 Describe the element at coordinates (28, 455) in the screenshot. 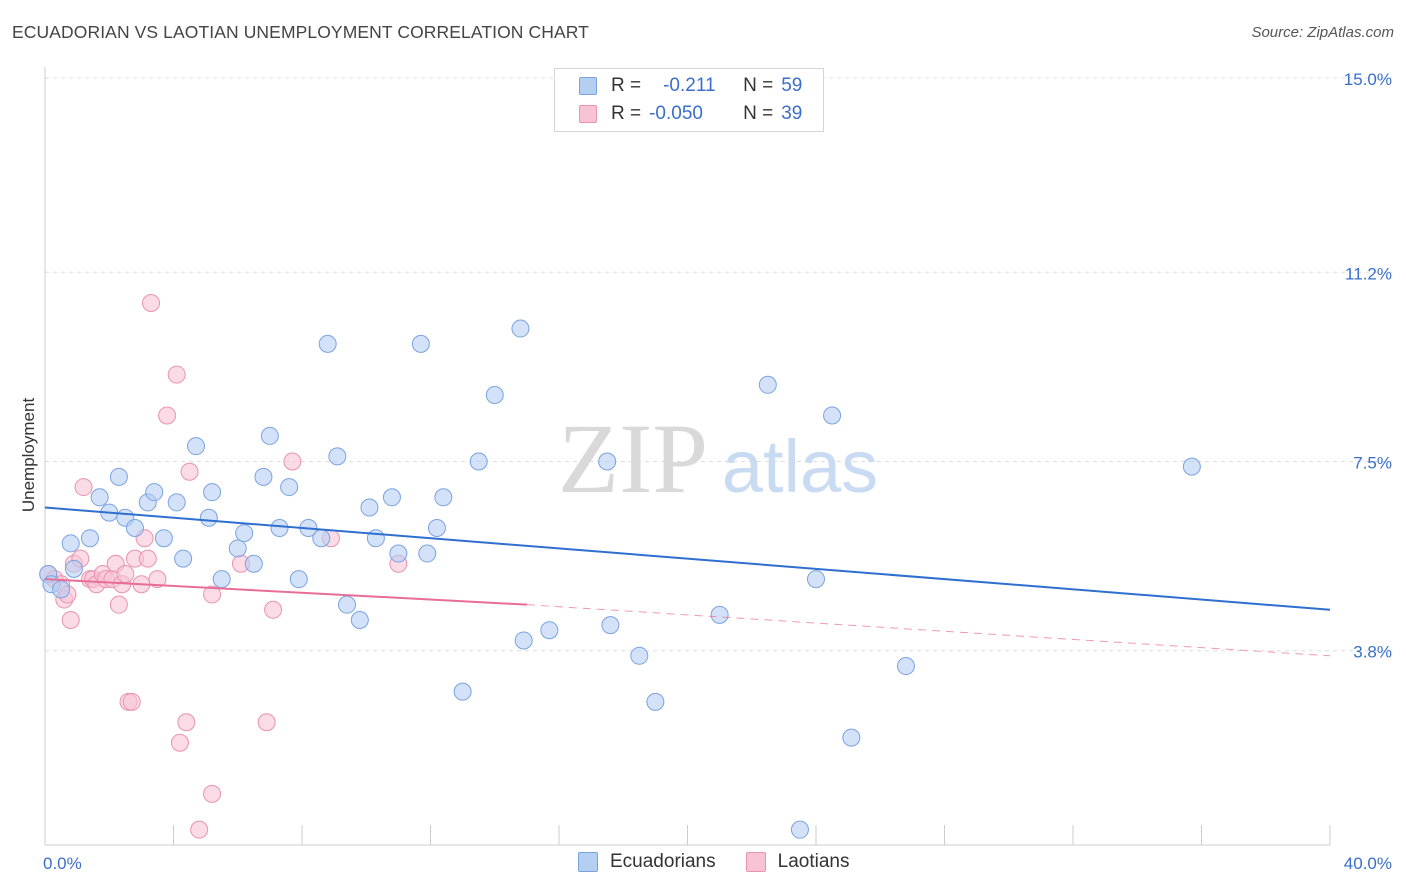

I see `y-axis-label: Unemployment` at that location.